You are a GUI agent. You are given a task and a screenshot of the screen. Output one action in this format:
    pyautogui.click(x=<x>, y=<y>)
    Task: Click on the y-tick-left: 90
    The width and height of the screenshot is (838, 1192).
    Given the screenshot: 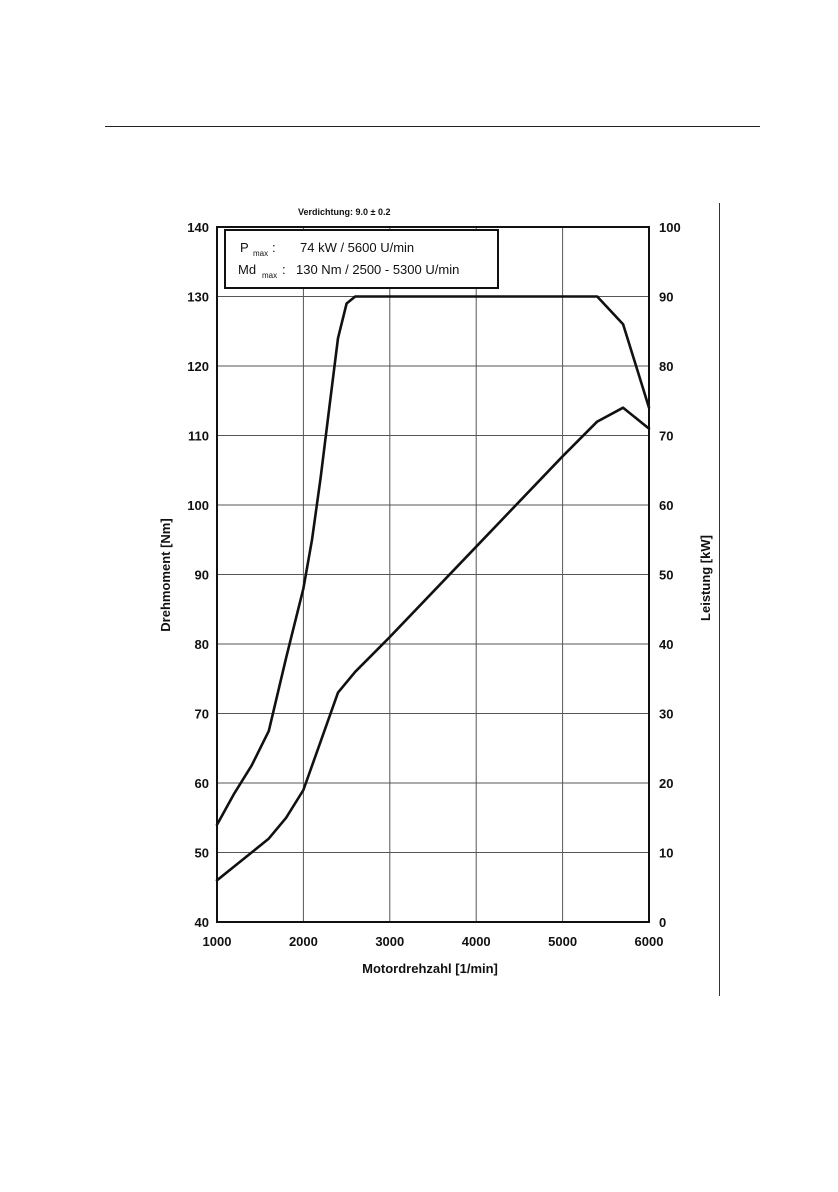 What is the action you would take?
    pyautogui.click(x=202, y=575)
    